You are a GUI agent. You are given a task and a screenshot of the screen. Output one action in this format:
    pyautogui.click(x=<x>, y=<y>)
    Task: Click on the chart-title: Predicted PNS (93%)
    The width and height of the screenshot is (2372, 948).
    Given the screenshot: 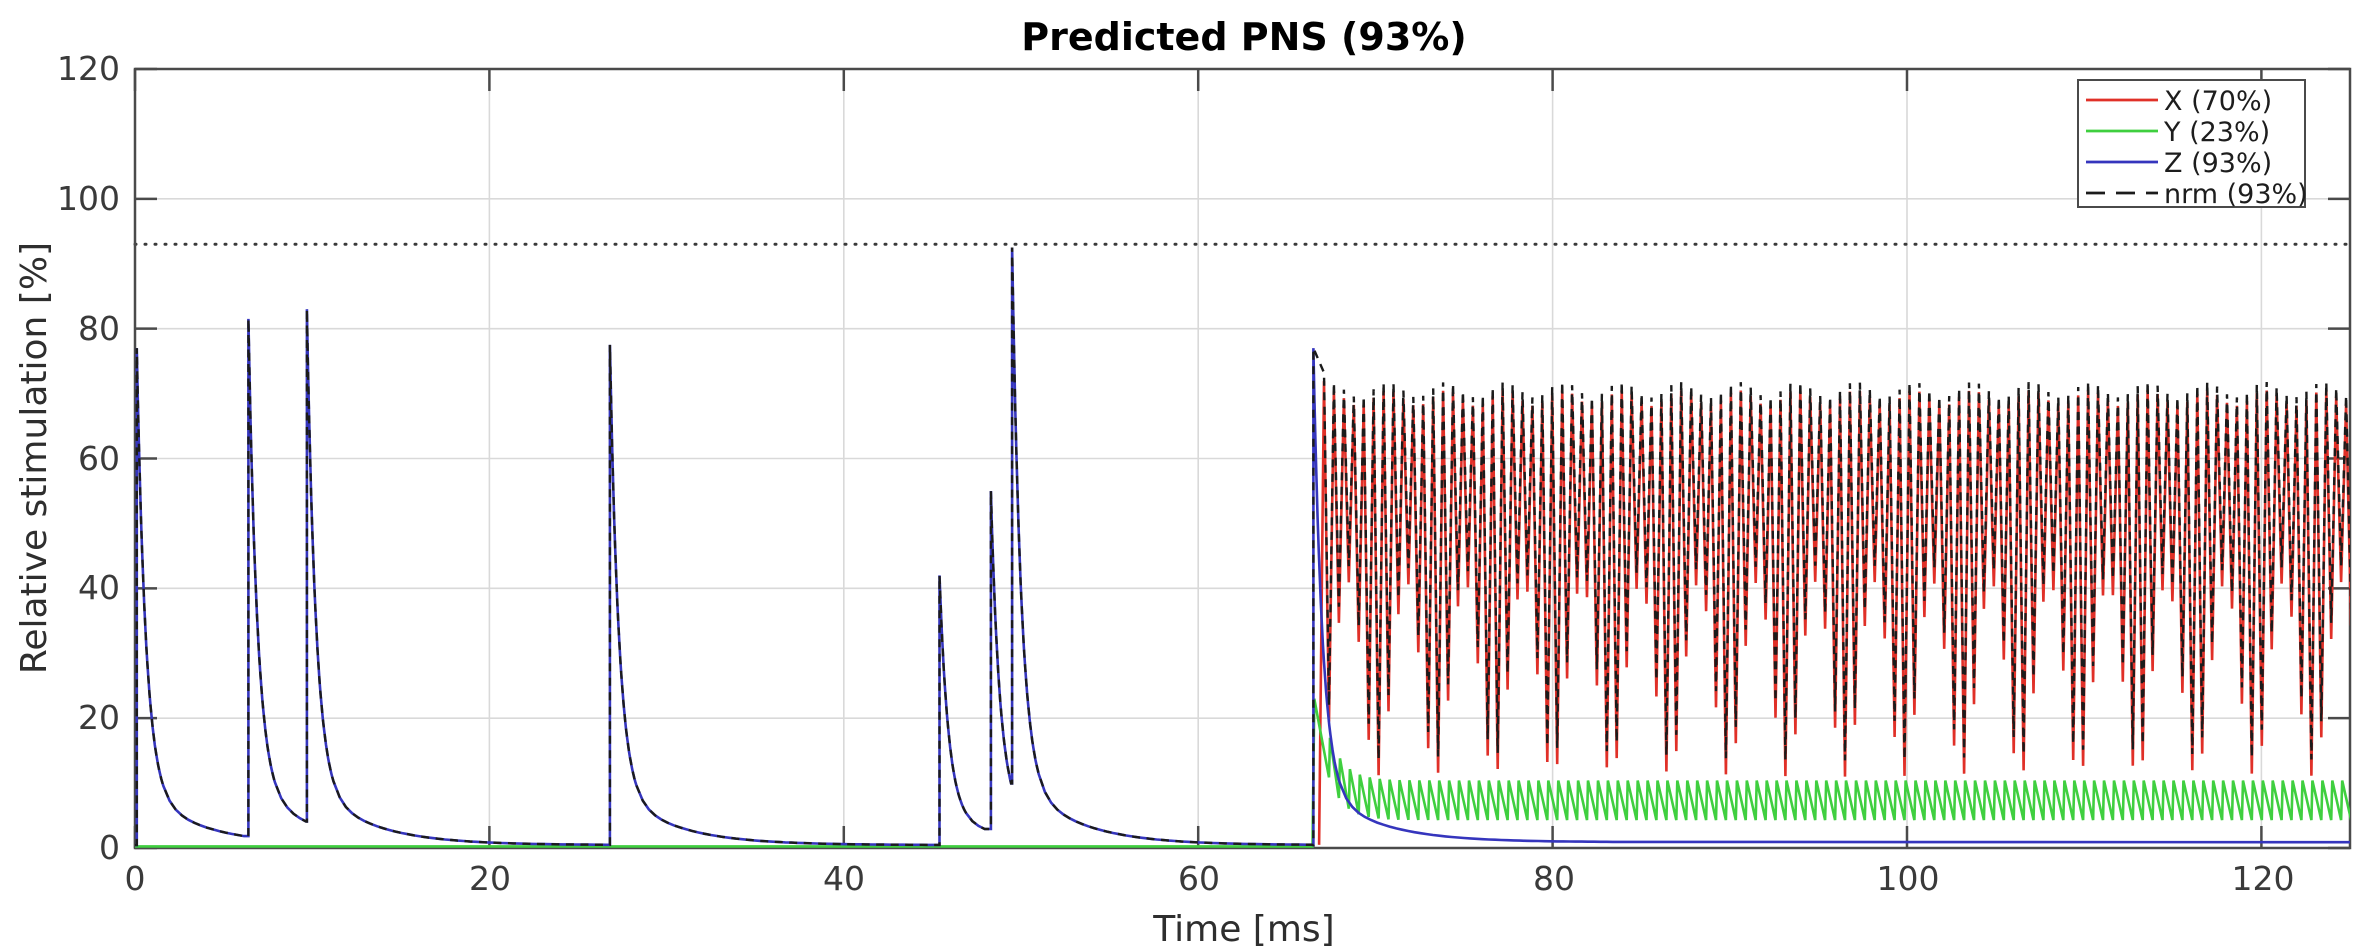 What is the action you would take?
    pyautogui.click(x=1243, y=37)
    